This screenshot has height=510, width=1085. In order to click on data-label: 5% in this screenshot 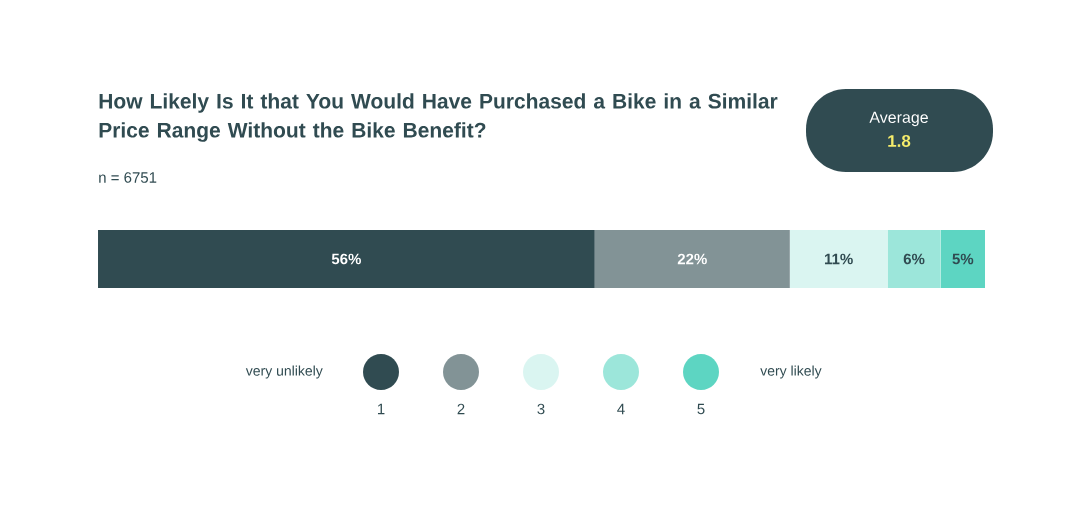, I will do `click(963, 259)`.